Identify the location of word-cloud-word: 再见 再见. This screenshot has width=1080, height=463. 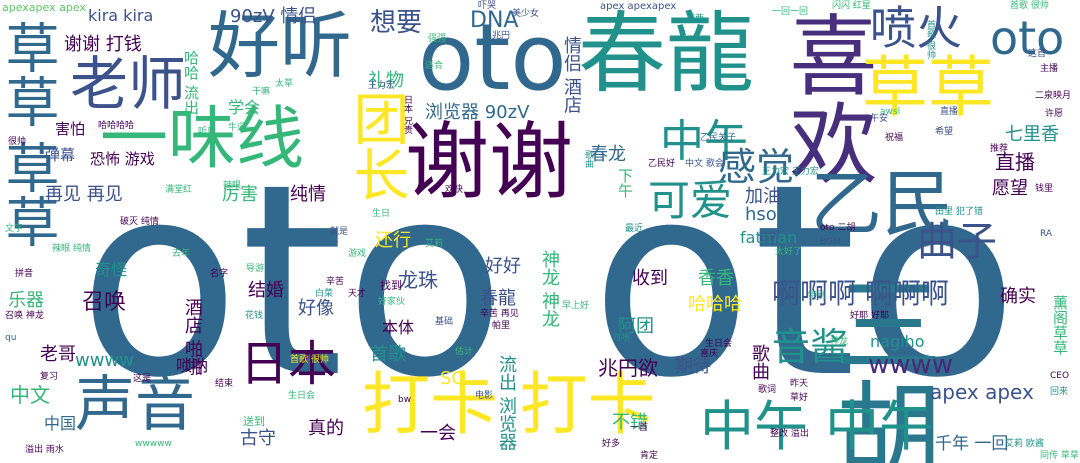
(84, 194).